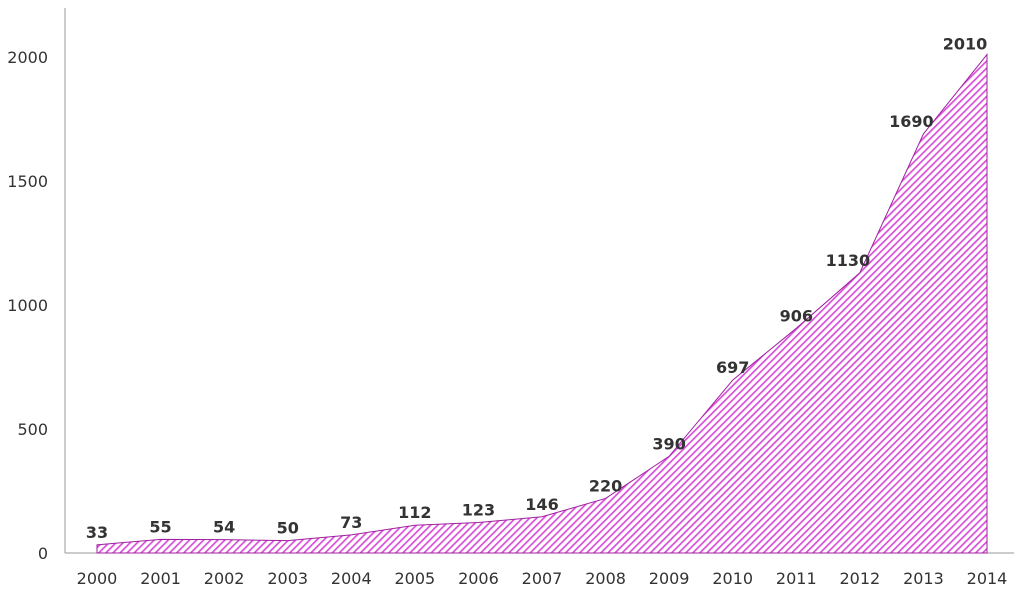  I want to click on data-label-2001: 55, so click(160, 526).